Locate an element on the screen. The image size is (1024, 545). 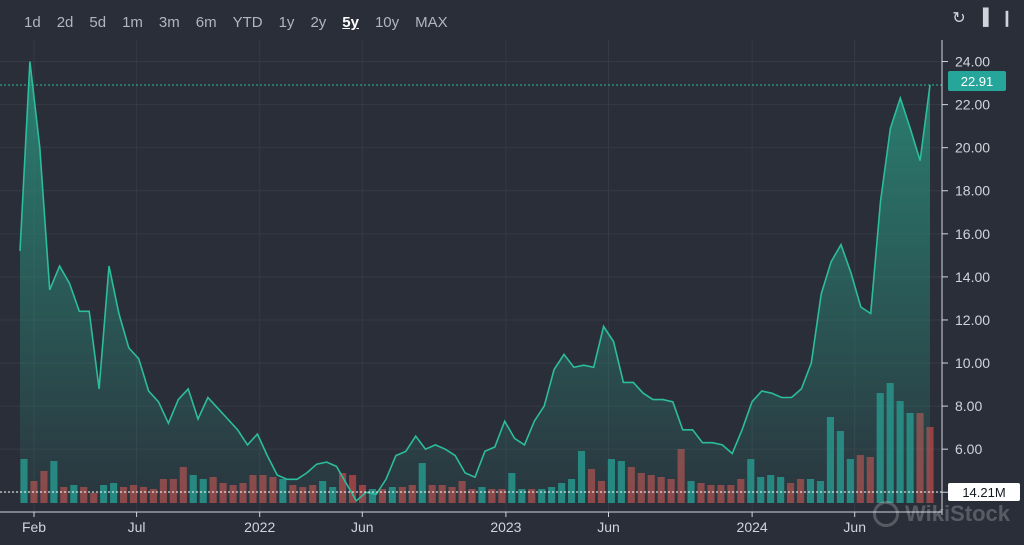
x-tick-label: 2024 is located at coordinates (752, 527).